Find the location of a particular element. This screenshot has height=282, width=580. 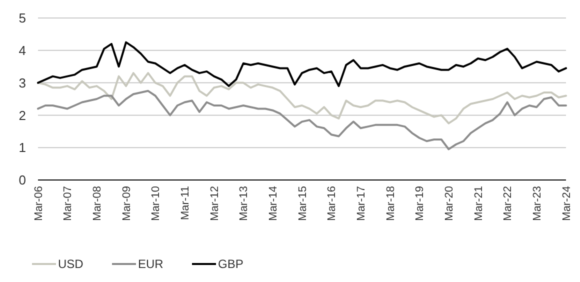

x-tick-label: Mar-15 is located at coordinates (302, 203).